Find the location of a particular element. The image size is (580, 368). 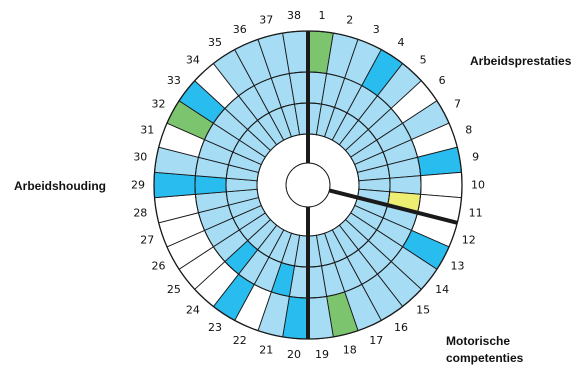

segment-number: 31 is located at coordinates (147, 129).